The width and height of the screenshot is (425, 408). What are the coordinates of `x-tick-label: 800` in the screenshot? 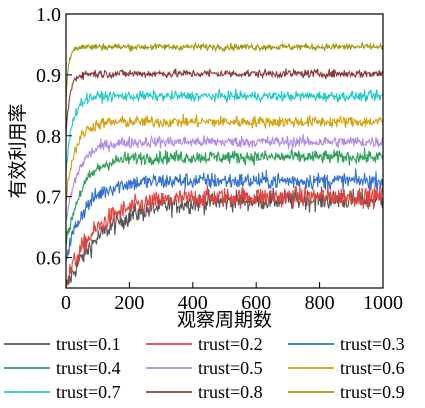 It's located at (320, 303).